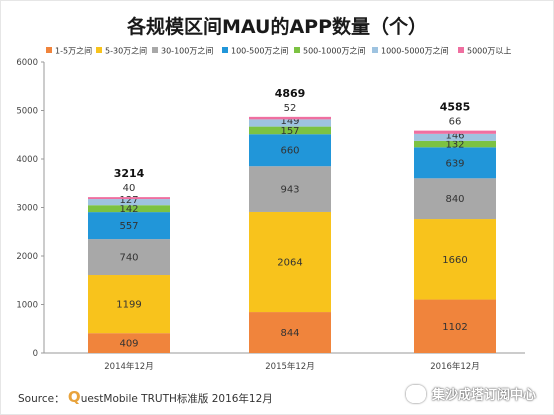 The image size is (554, 415). I want to click on x-tick-label: 2015年12月, so click(289, 366).